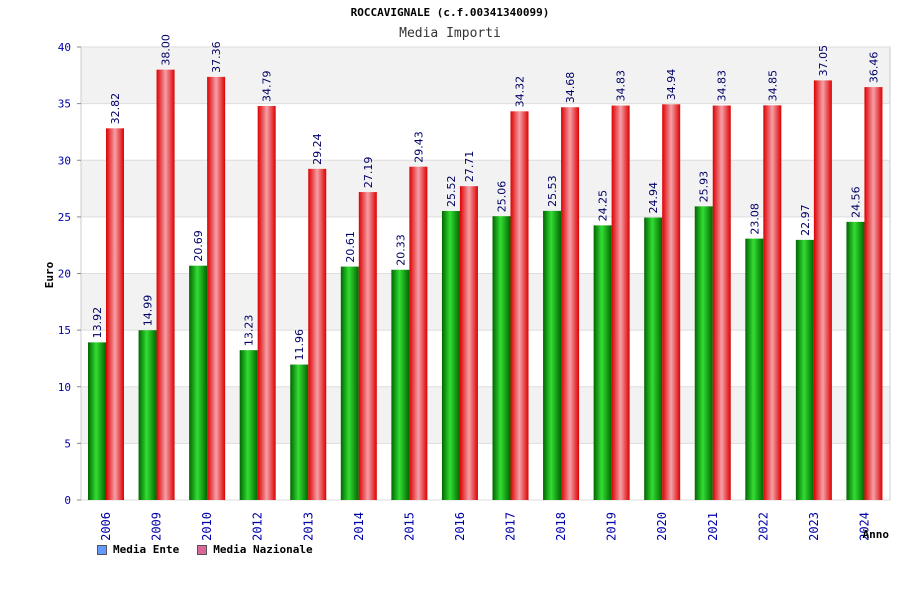 The image size is (900, 600). What do you see at coordinates (258, 526) in the screenshot?
I see `x-tick-label: 2012` at bounding box center [258, 526].